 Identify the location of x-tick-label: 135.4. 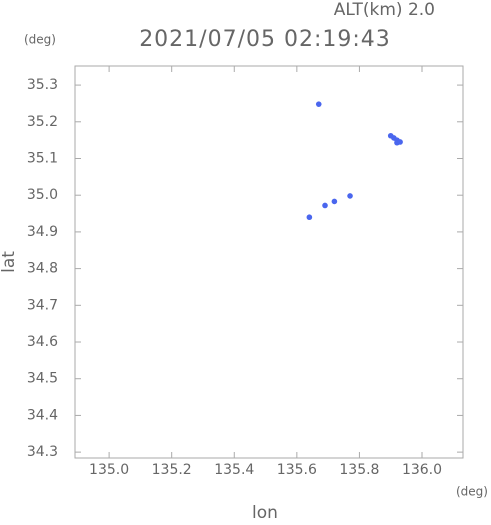
(234, 470).